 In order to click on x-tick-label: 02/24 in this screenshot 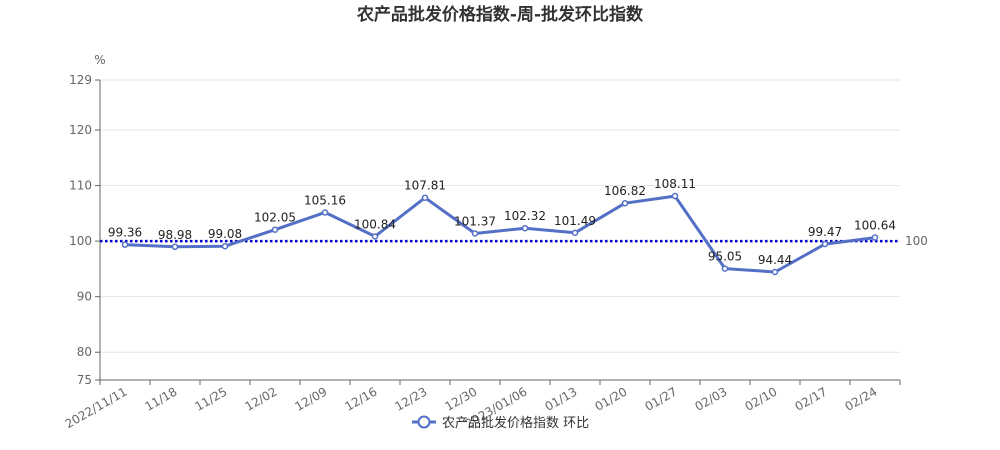, I will do `click(861, 398)`.